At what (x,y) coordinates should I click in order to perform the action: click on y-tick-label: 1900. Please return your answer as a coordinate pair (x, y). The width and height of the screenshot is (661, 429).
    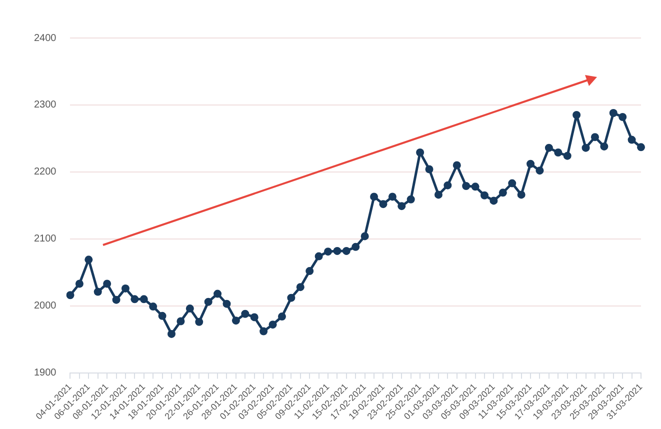
    Looking at the image, I should click on (45, 373).